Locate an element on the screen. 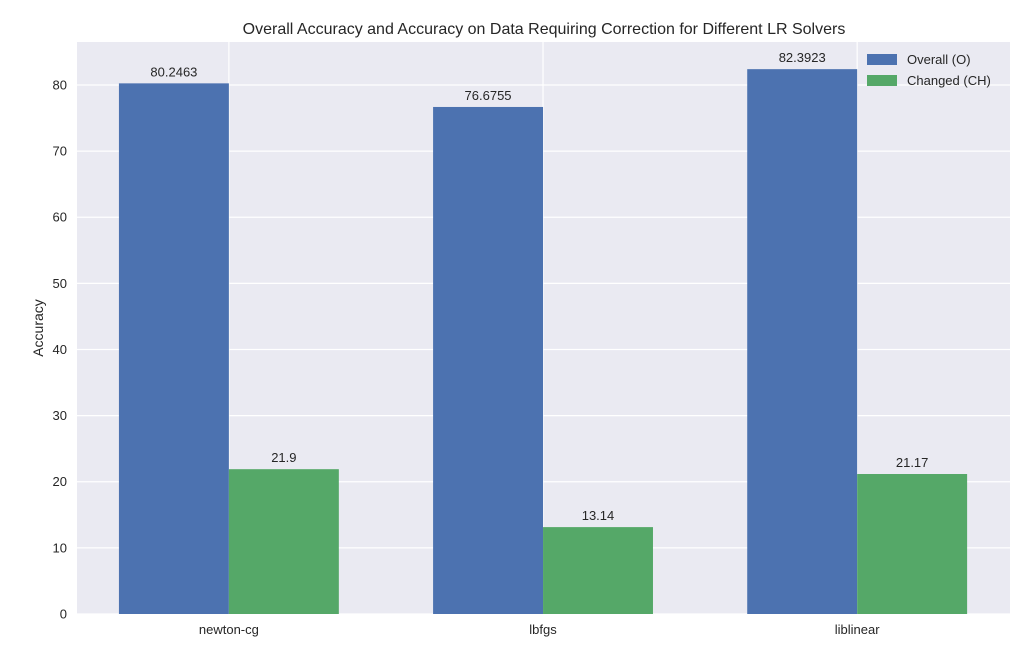 This screenshot has width=1029, height=660. bar-value-label: 13.14 is located at coordinates (598, 515).